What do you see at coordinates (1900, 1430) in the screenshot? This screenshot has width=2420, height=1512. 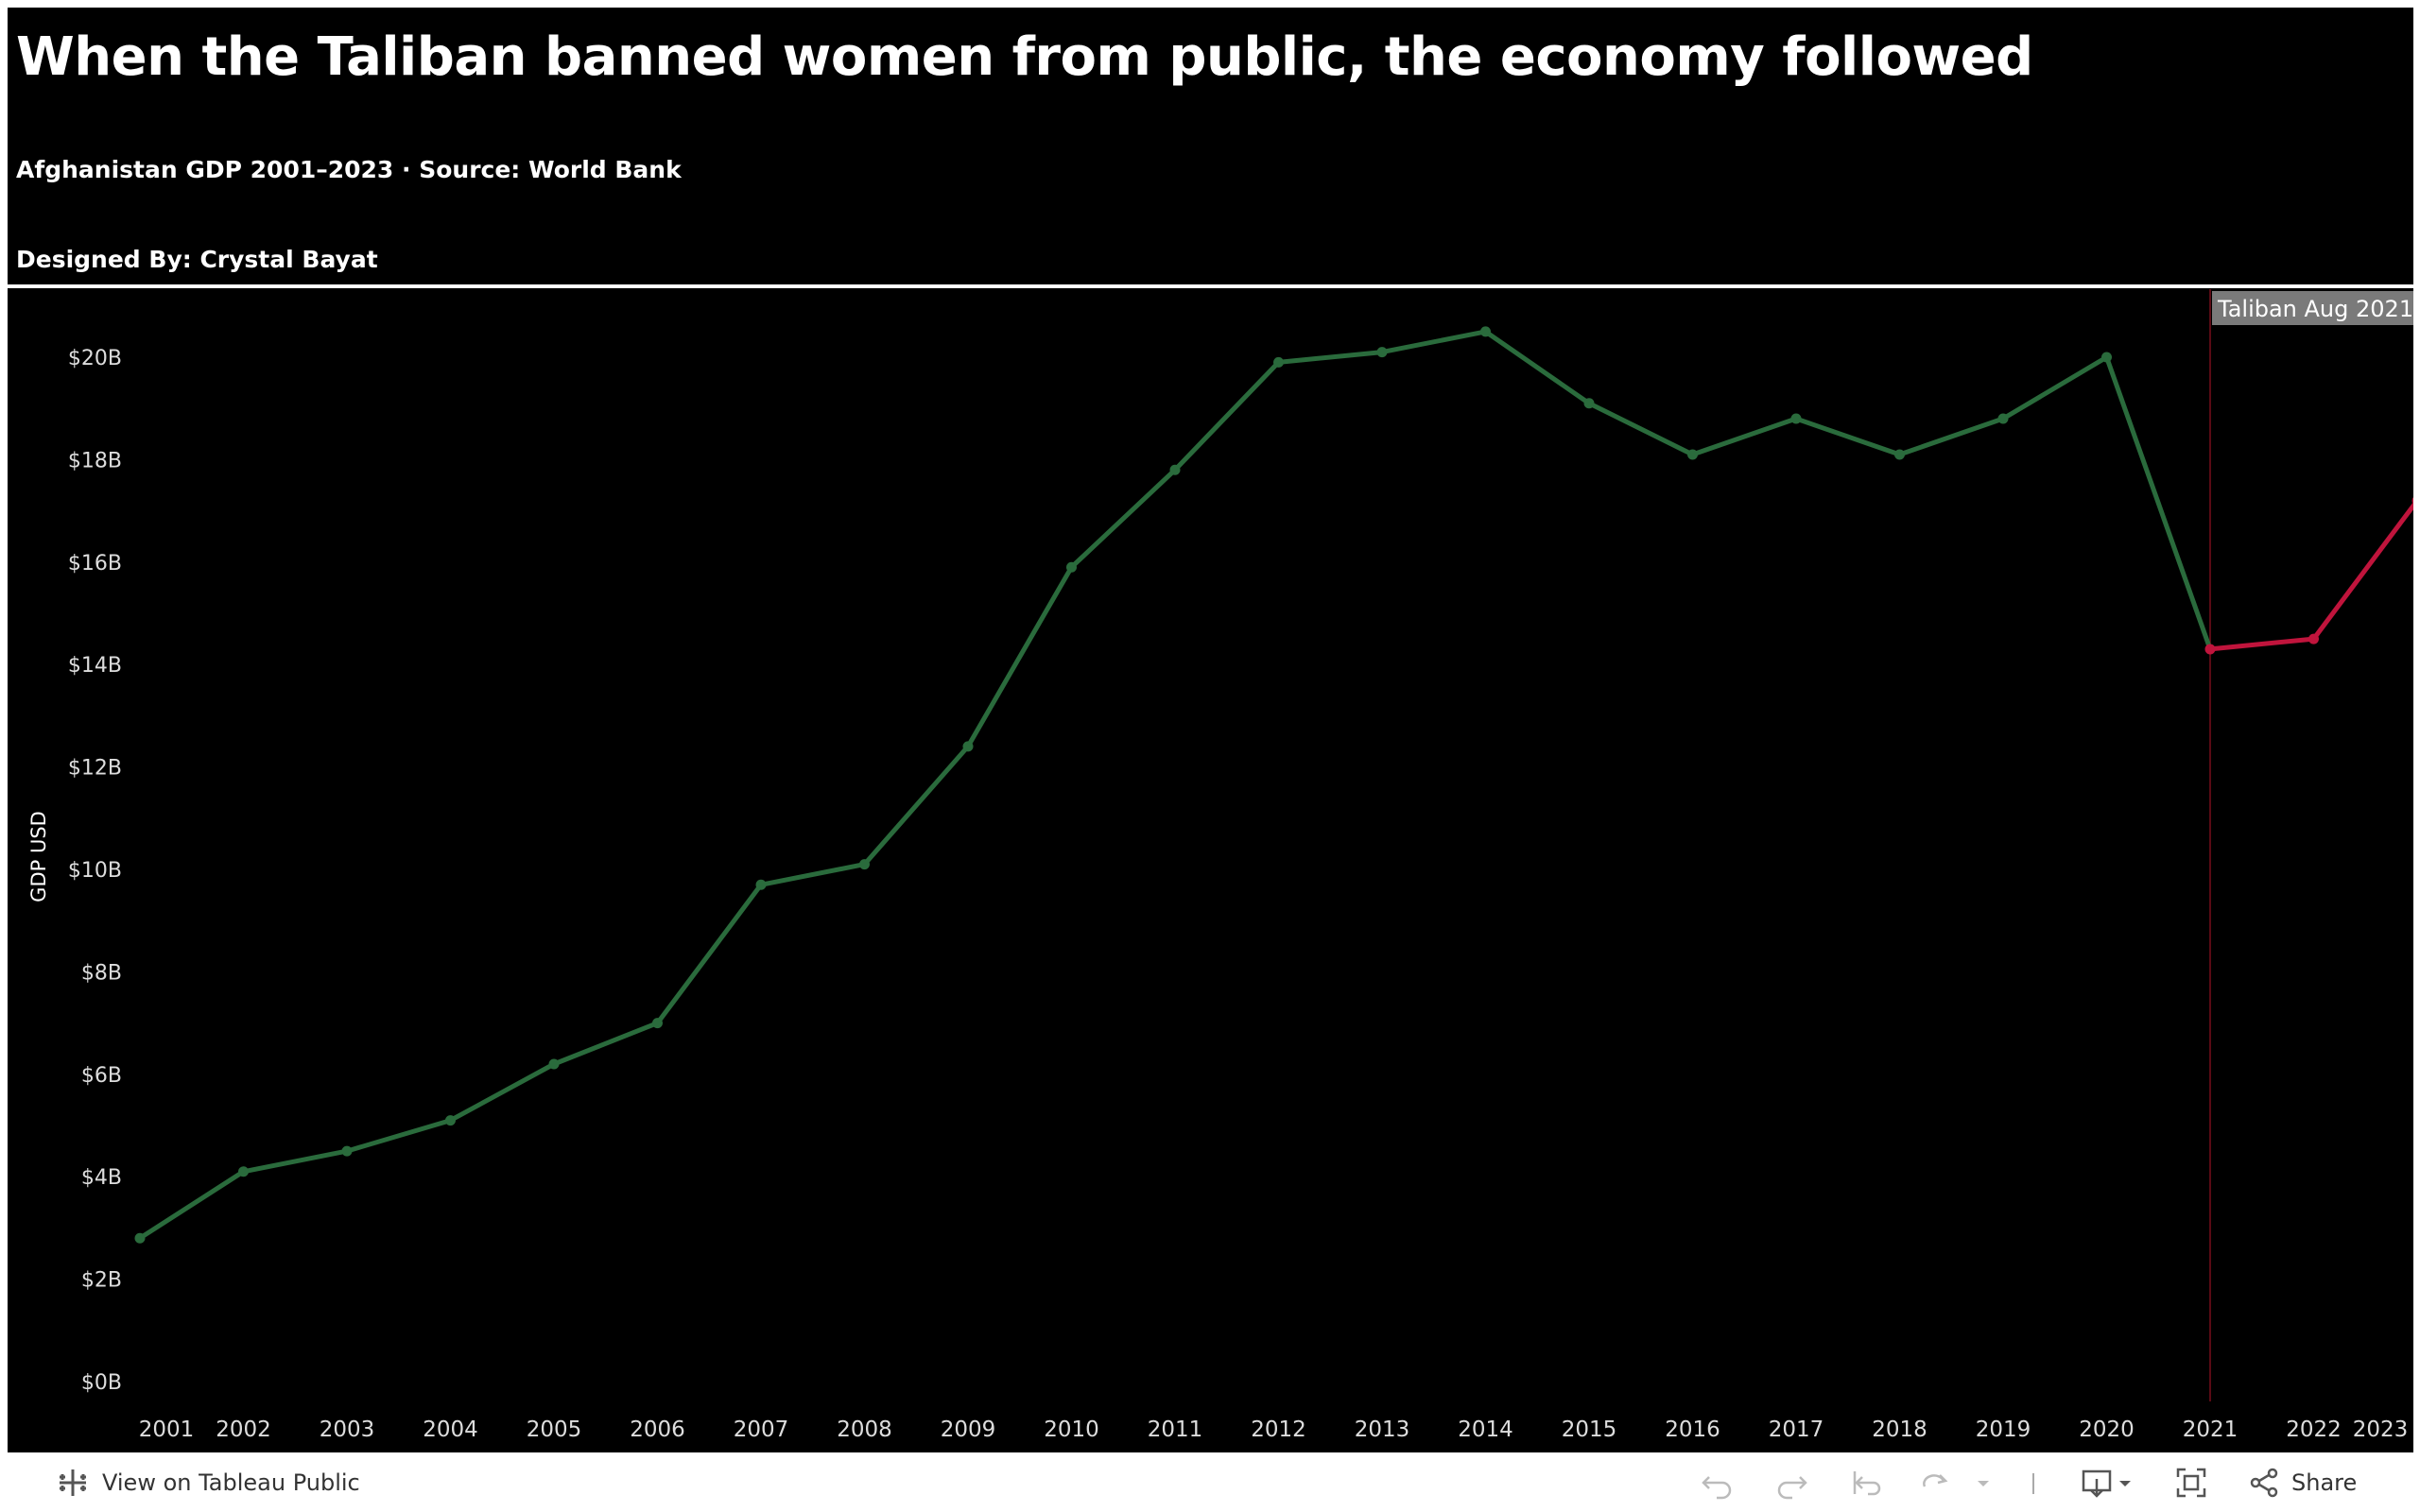 I see `x-tick-label: 2018` at bounding box center [1900, 1430].